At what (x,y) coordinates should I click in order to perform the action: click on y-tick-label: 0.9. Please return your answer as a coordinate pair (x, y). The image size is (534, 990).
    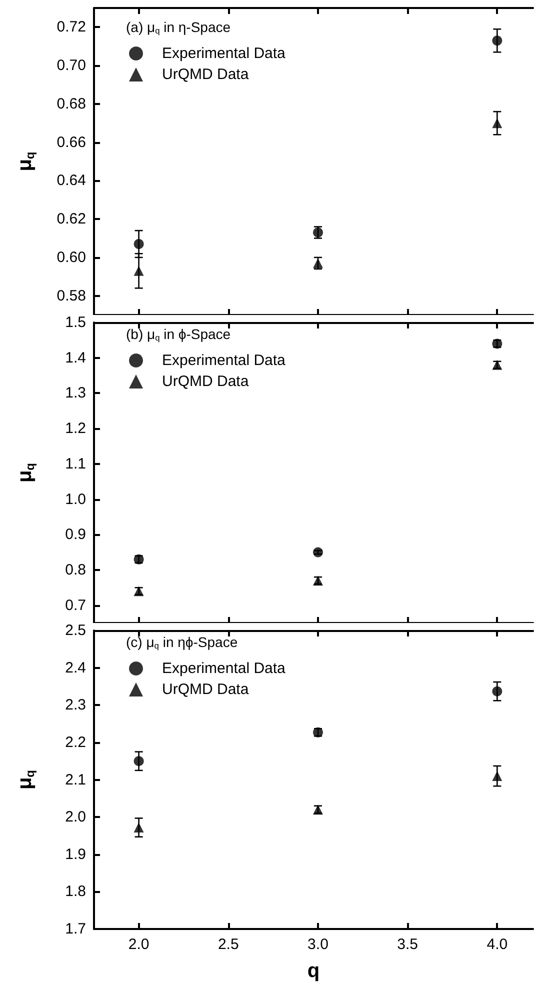
    Looking at the image, I should click on (75, 535).